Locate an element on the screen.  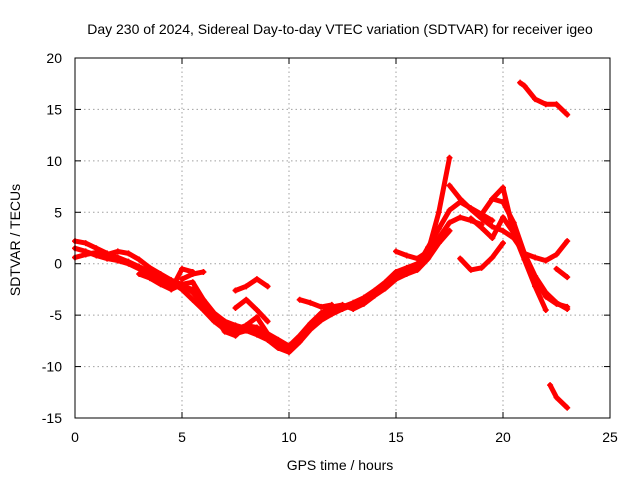
x-tick-label: 0 is located at coordinates (75, 437).